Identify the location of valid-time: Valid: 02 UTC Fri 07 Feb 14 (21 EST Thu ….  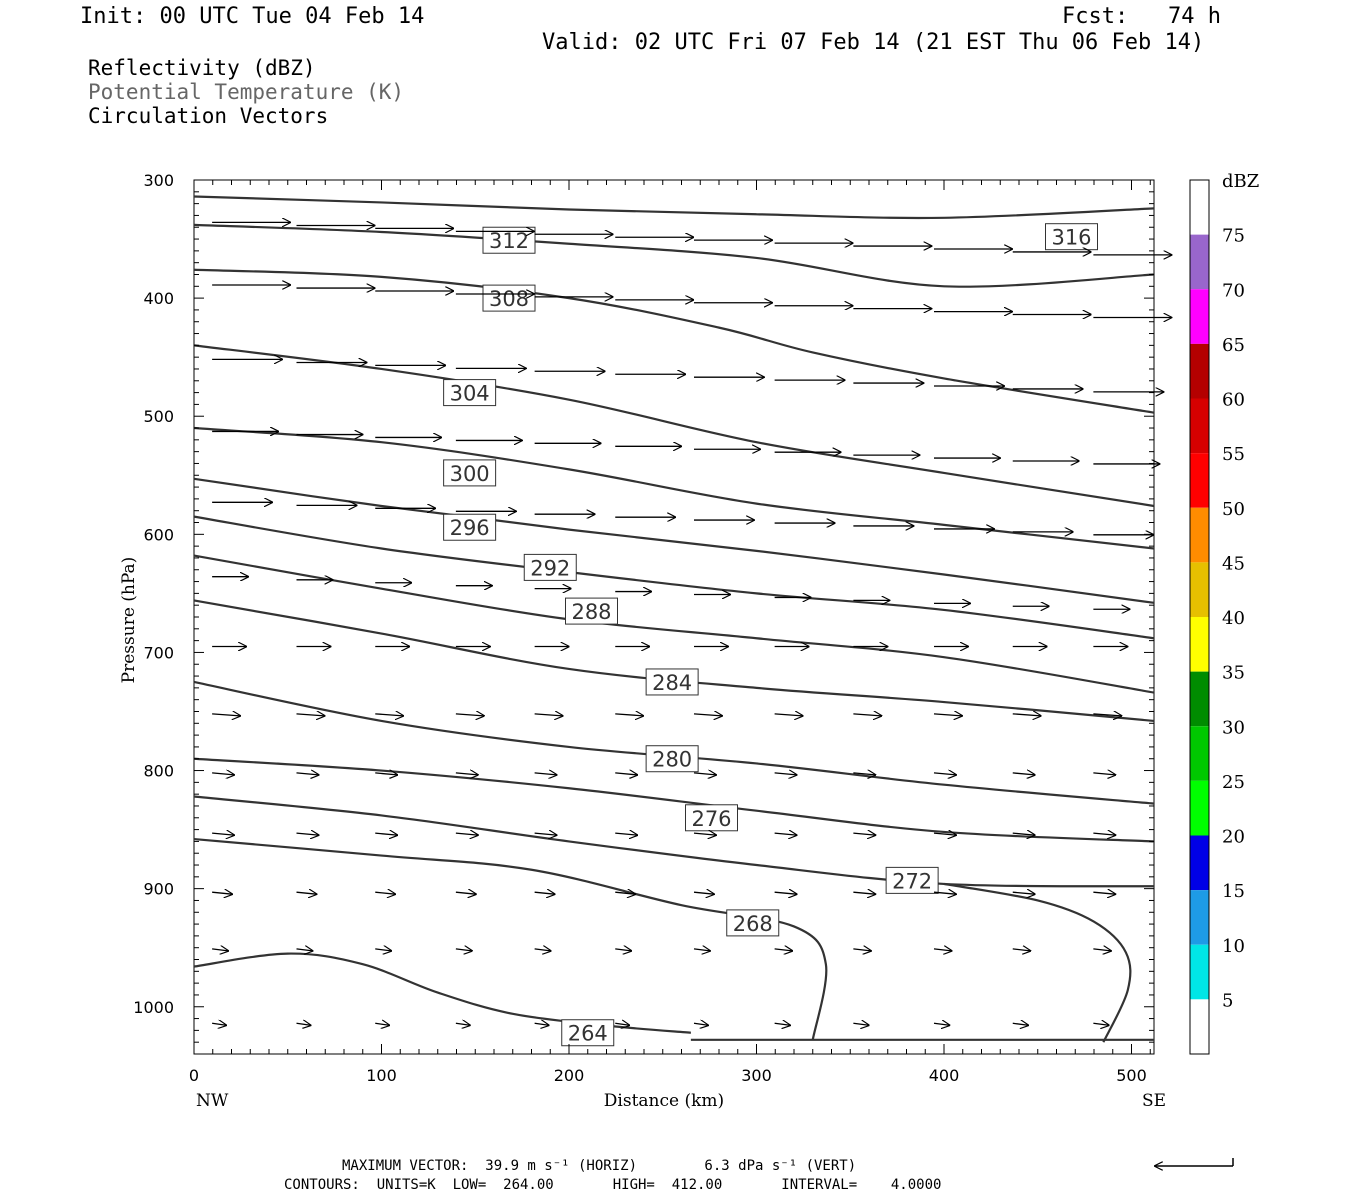
(873, 42).